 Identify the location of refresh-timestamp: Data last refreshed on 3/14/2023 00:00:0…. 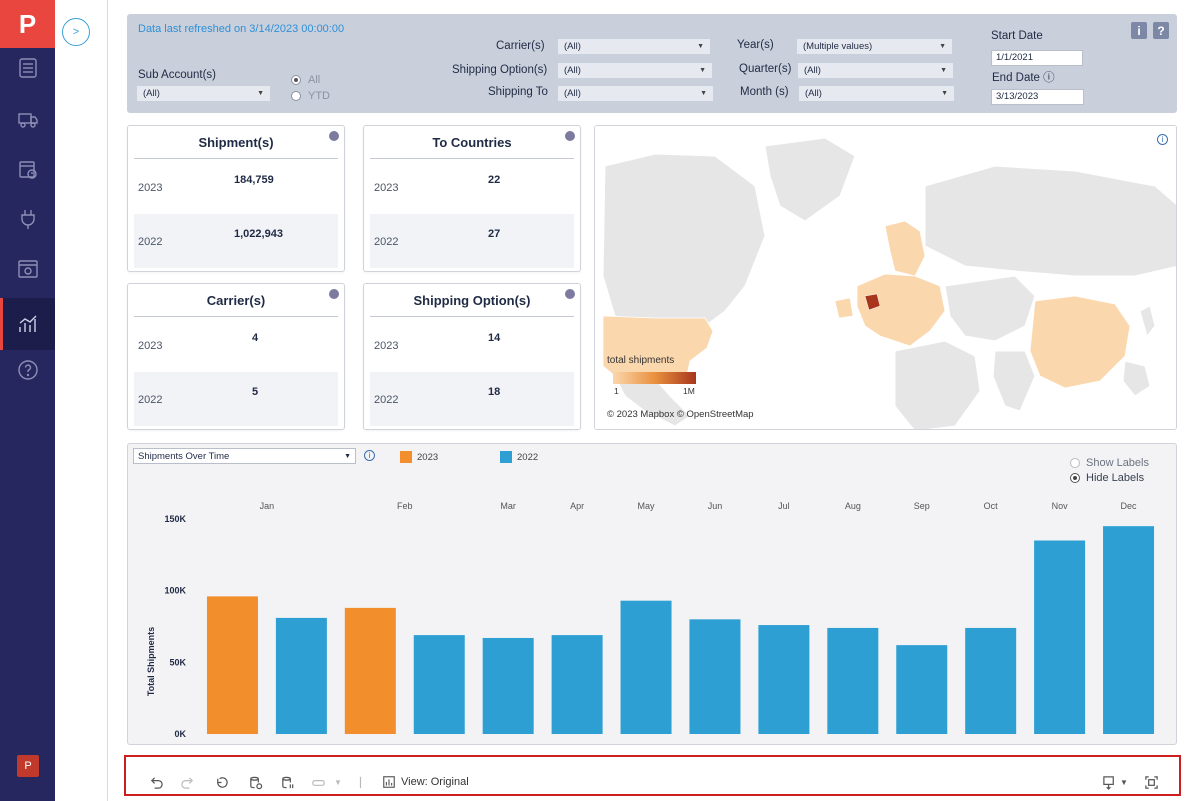
(241, 29).